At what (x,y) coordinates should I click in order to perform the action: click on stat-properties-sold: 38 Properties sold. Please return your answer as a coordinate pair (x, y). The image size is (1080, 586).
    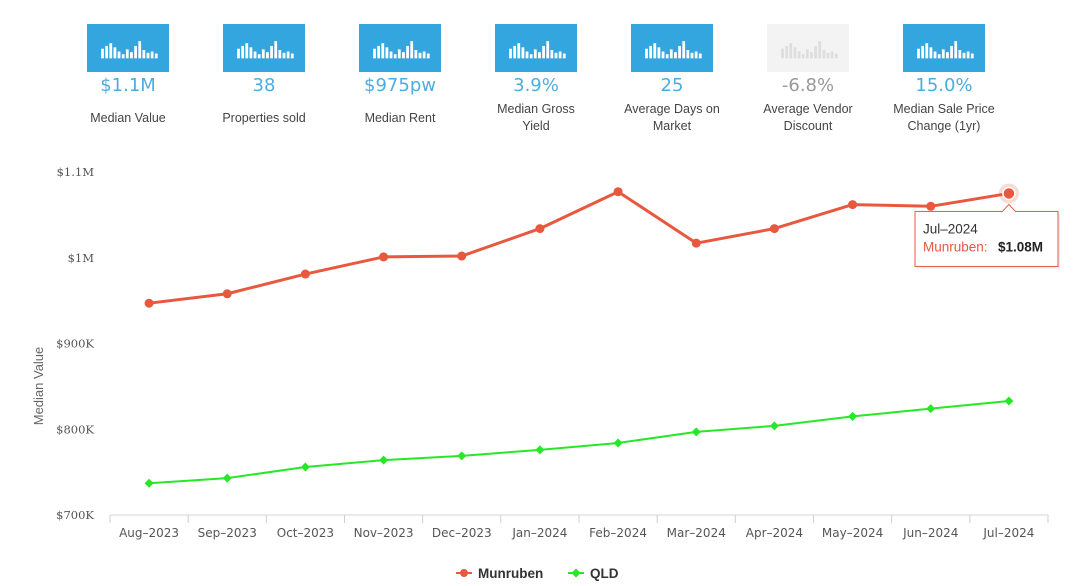
    Looking at the image, I should click on (264, 75).